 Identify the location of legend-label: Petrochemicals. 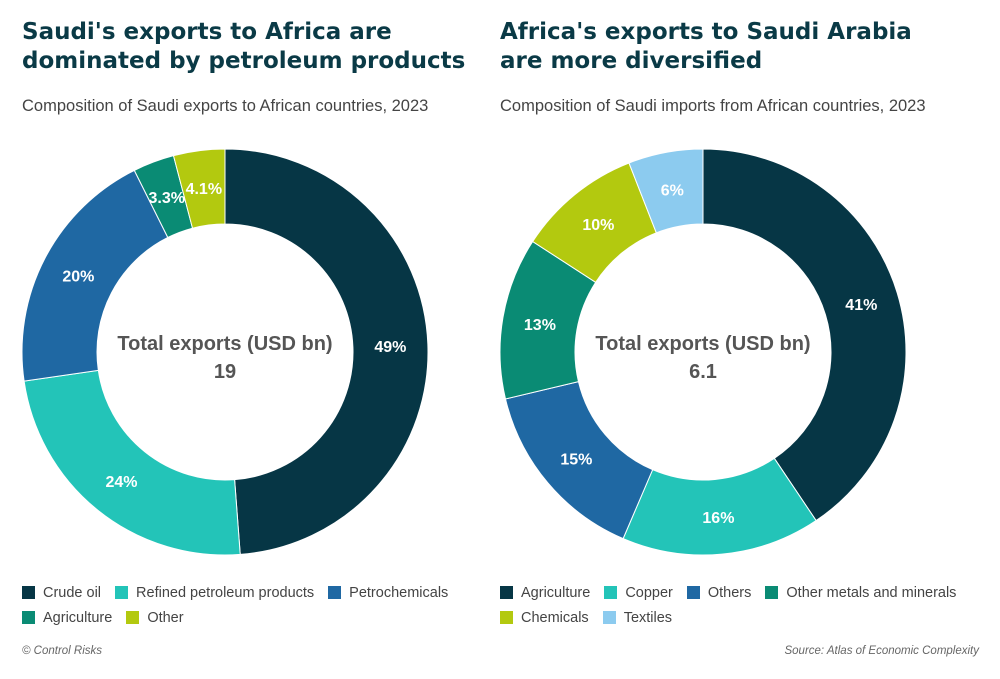
(399, 592).